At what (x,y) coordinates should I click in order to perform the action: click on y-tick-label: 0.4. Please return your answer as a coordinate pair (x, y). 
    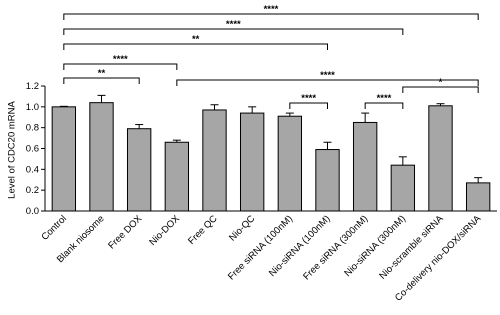
    Looking at the image, I should click on (32, 169).